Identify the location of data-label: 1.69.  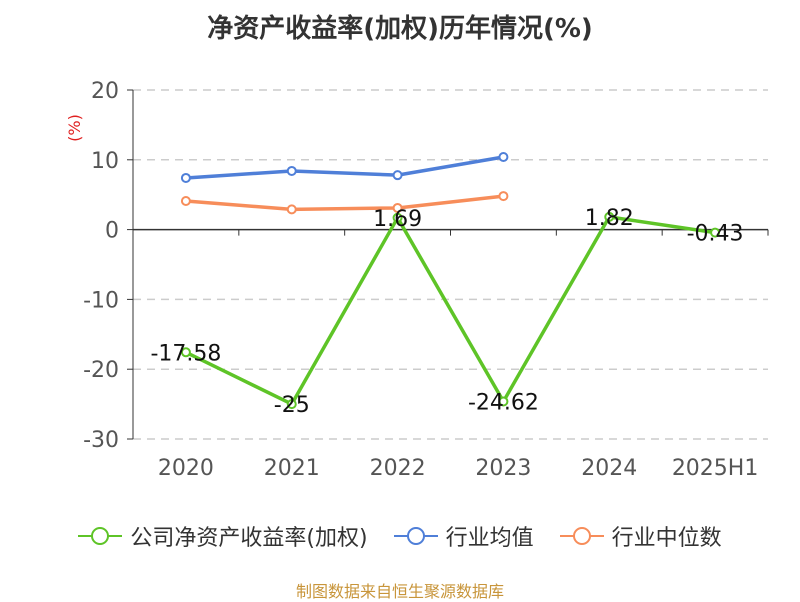
(397, 219).